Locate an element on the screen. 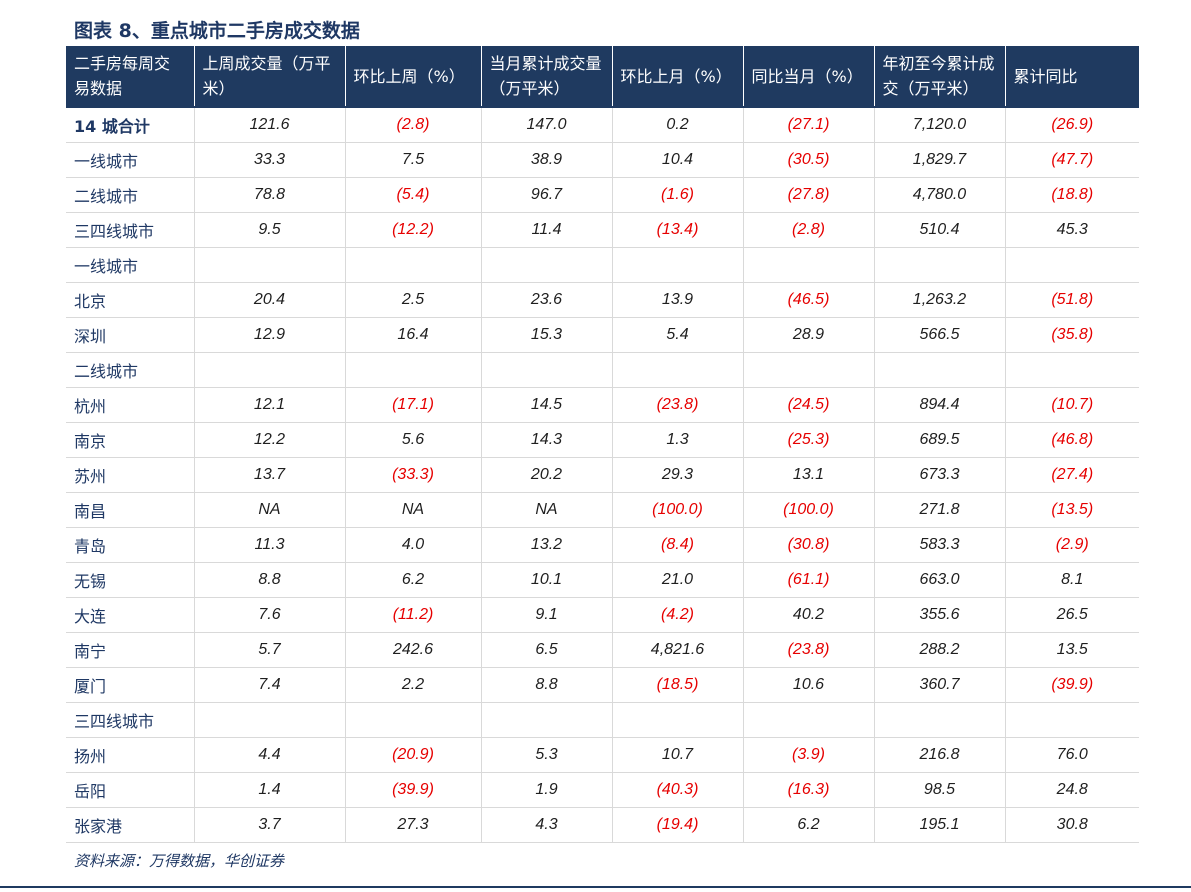  table-cell: 27.3 is located at coordinates (413, 825).